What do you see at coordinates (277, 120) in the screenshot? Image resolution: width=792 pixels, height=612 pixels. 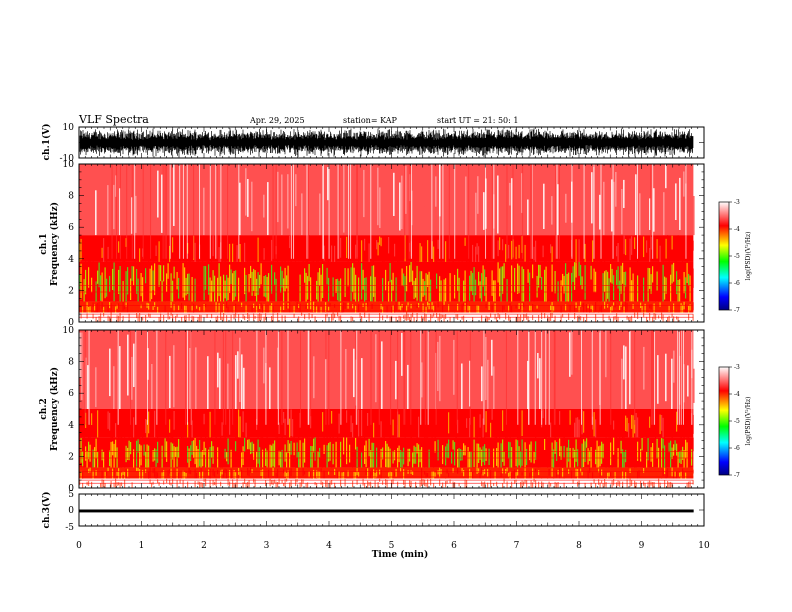 I see `date-label: Apr. 29, 2025` at bounding box center [277, 120].